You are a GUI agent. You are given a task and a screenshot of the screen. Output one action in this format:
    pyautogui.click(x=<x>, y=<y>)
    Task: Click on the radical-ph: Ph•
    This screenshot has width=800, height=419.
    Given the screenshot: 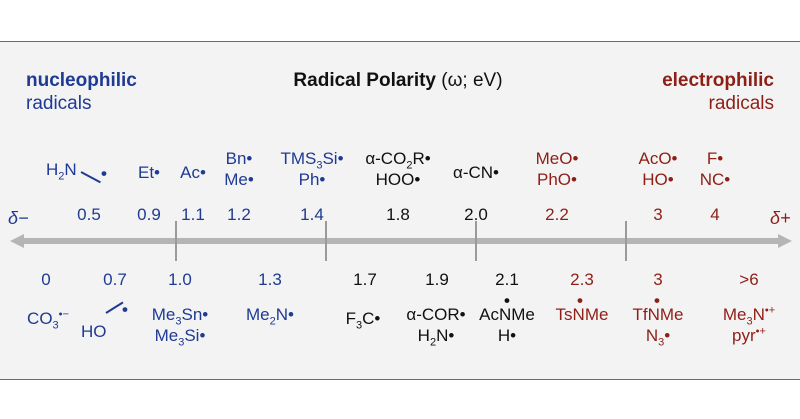 What is the action you would take?
    pyautogui.click(x=312, y=179)
    